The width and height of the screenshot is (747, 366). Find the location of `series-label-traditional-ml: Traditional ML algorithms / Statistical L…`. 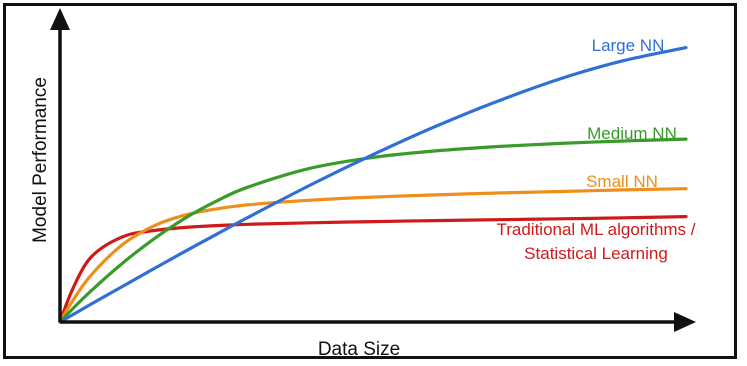

series-label-traditional-ml: Traditional ML algorithms / Statistical L… is located at coordinates (595, 241).